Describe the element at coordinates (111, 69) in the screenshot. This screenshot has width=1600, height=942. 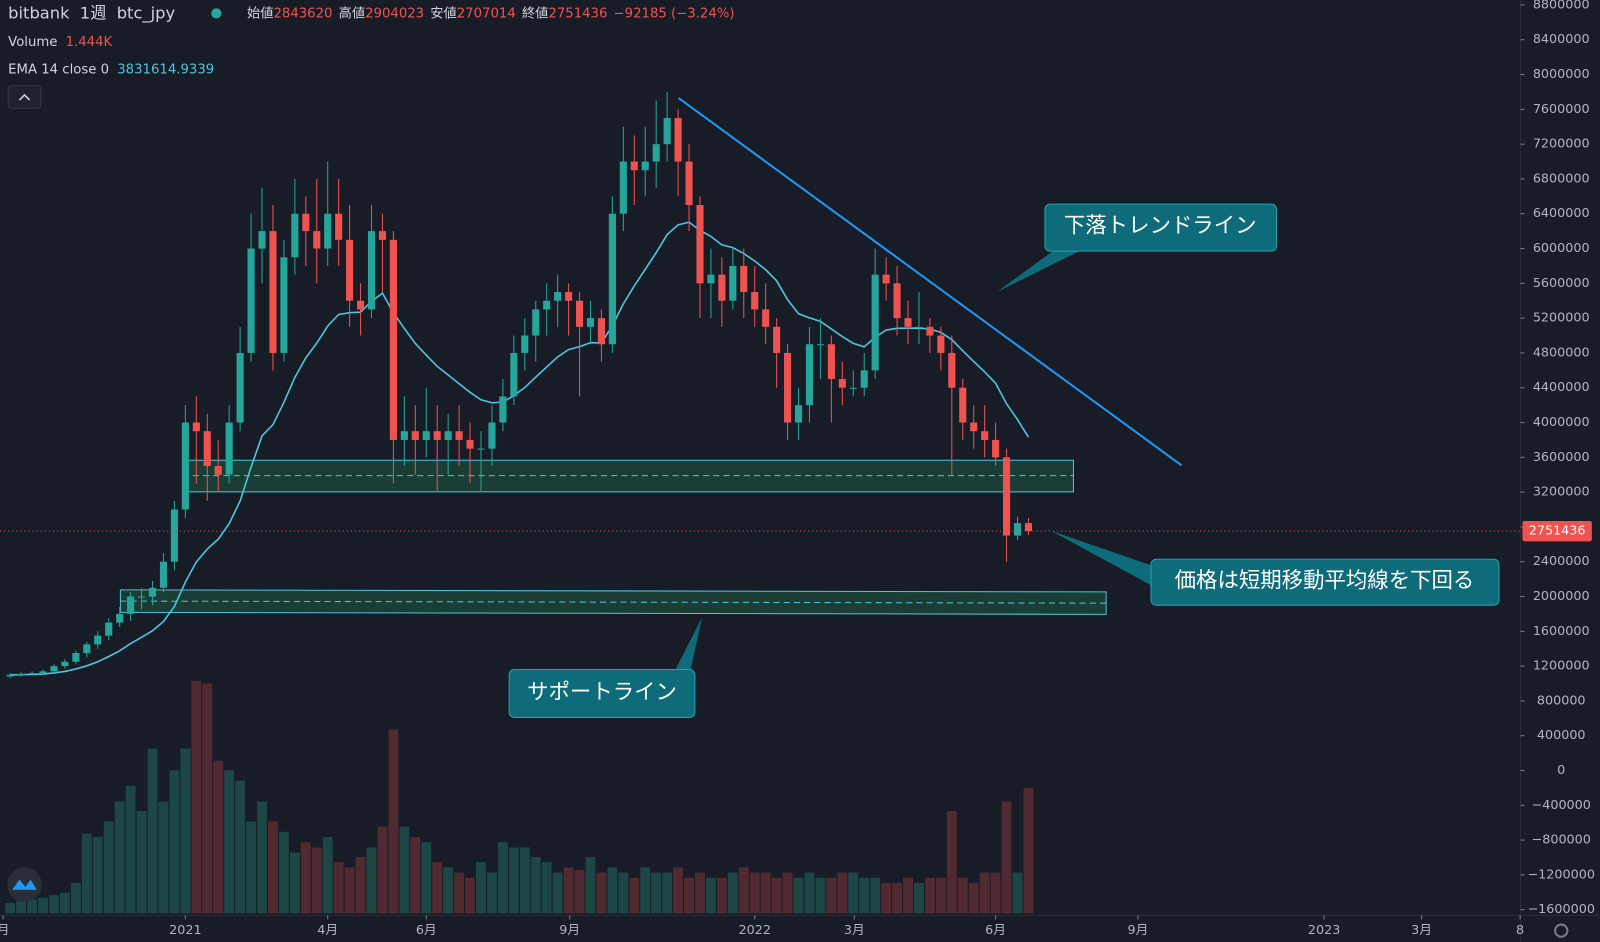
I see `ema-line: EMA 14 close 0 3831614.9339` at that location.